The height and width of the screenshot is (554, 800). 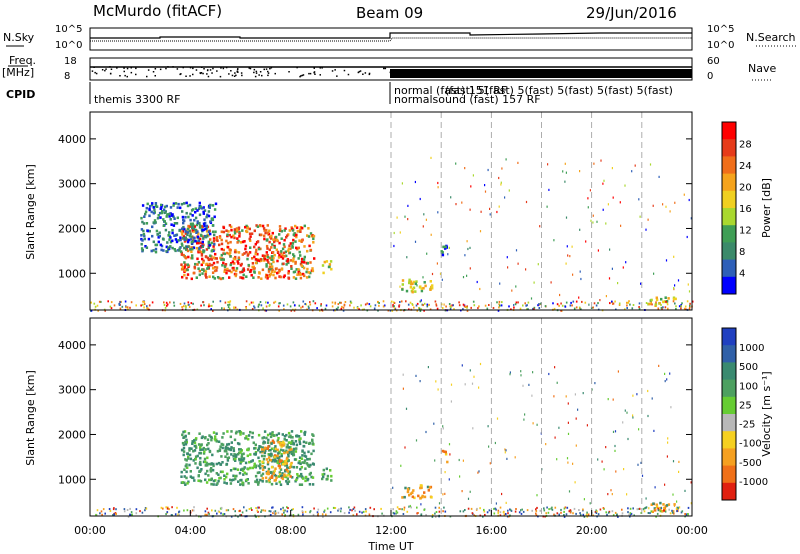 I want to click on freq-label-bottom: [MHz], so click(x=18, y=72).